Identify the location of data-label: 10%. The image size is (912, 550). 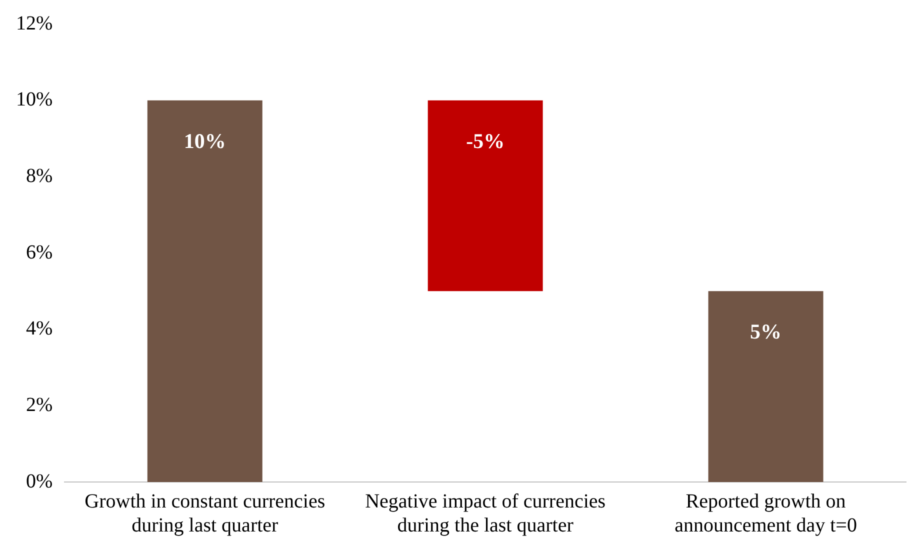
(205, 140).